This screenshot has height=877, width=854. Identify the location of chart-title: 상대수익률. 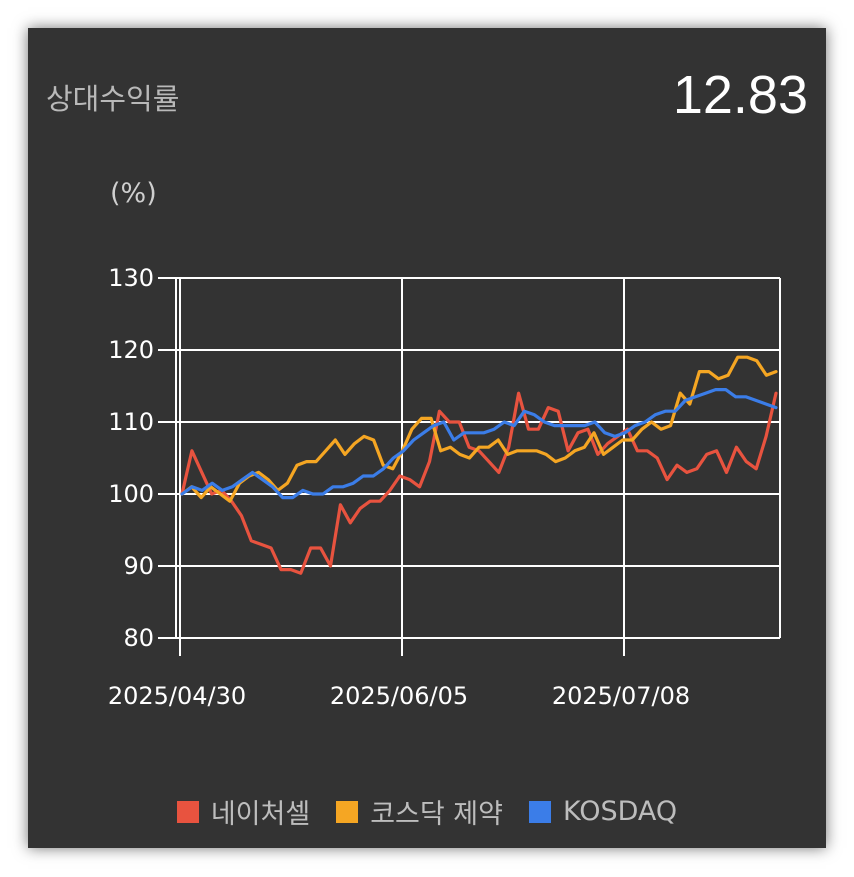
(113, 99).